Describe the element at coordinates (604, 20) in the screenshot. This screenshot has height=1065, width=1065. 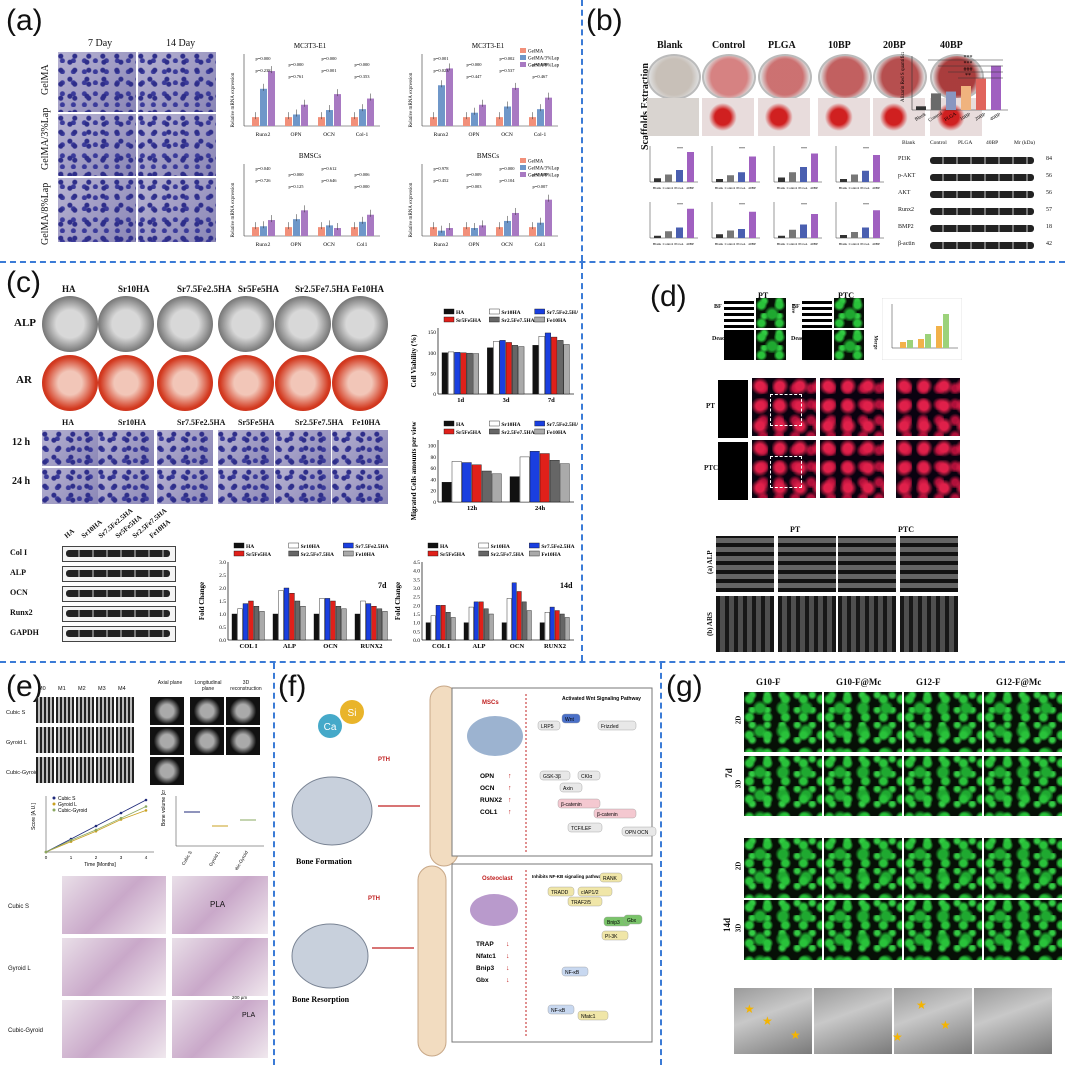
I see `panel-b-label: (b)` at that location.